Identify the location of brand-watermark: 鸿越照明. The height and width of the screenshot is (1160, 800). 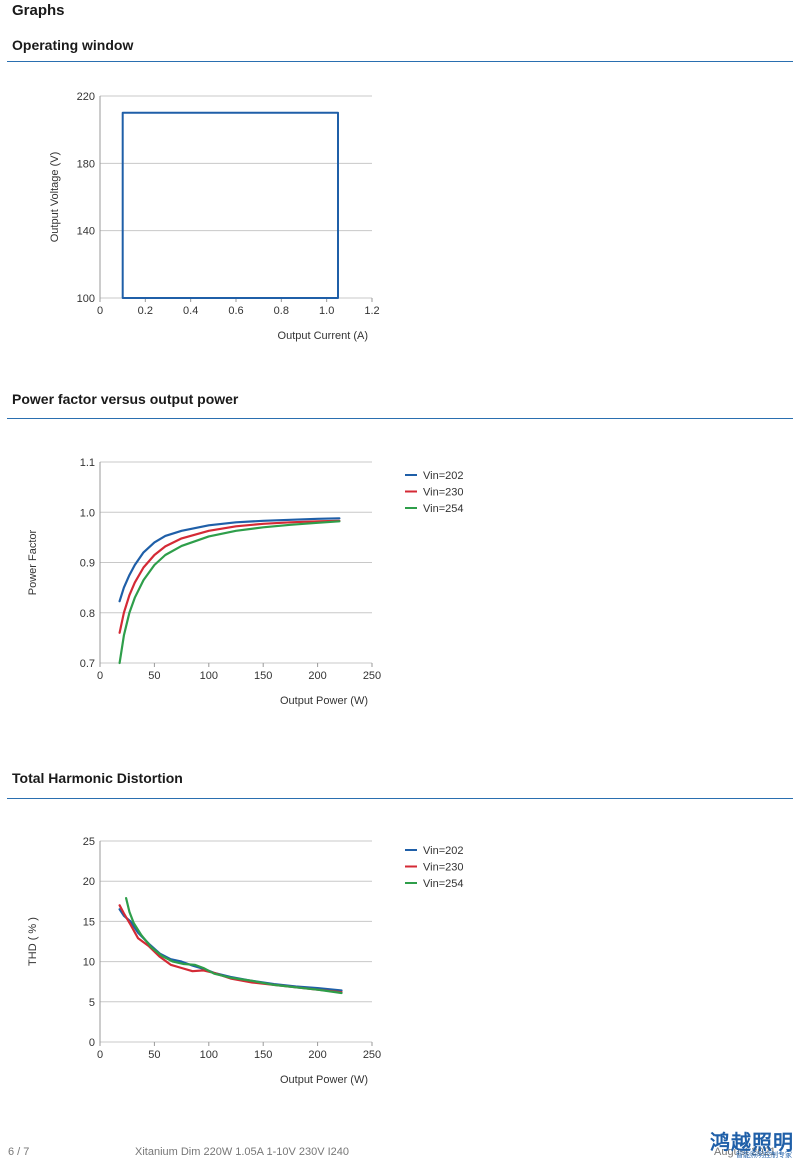
(752, 1142).